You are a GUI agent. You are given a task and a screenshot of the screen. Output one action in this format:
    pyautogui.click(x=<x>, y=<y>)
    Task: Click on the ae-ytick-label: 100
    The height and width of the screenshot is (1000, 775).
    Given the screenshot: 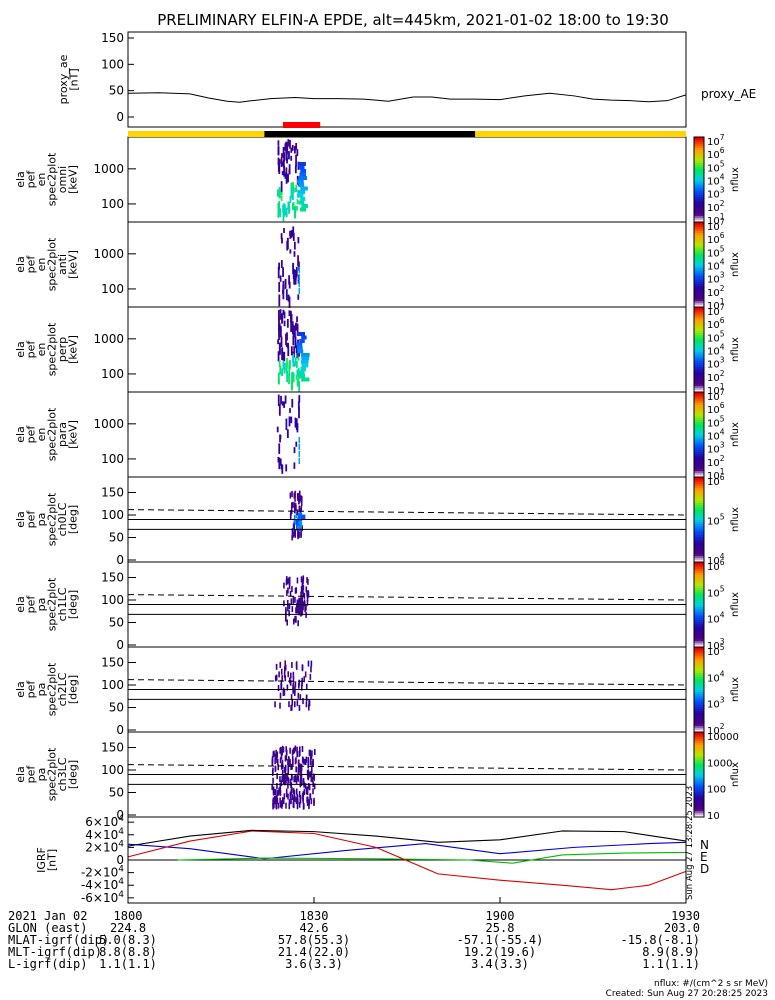 What is the action you would take?
    pyautogui.click(x=112, y=64)
    